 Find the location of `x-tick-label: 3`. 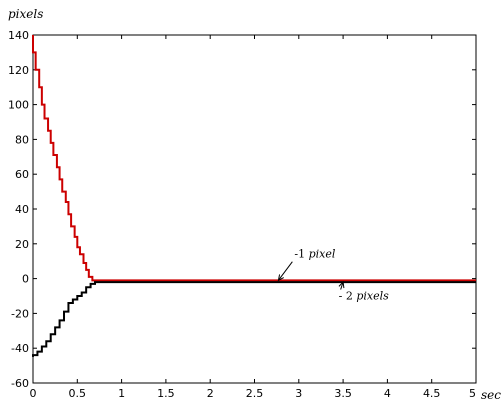

x-tick-label: 3 is located at coordinates (298, 393).